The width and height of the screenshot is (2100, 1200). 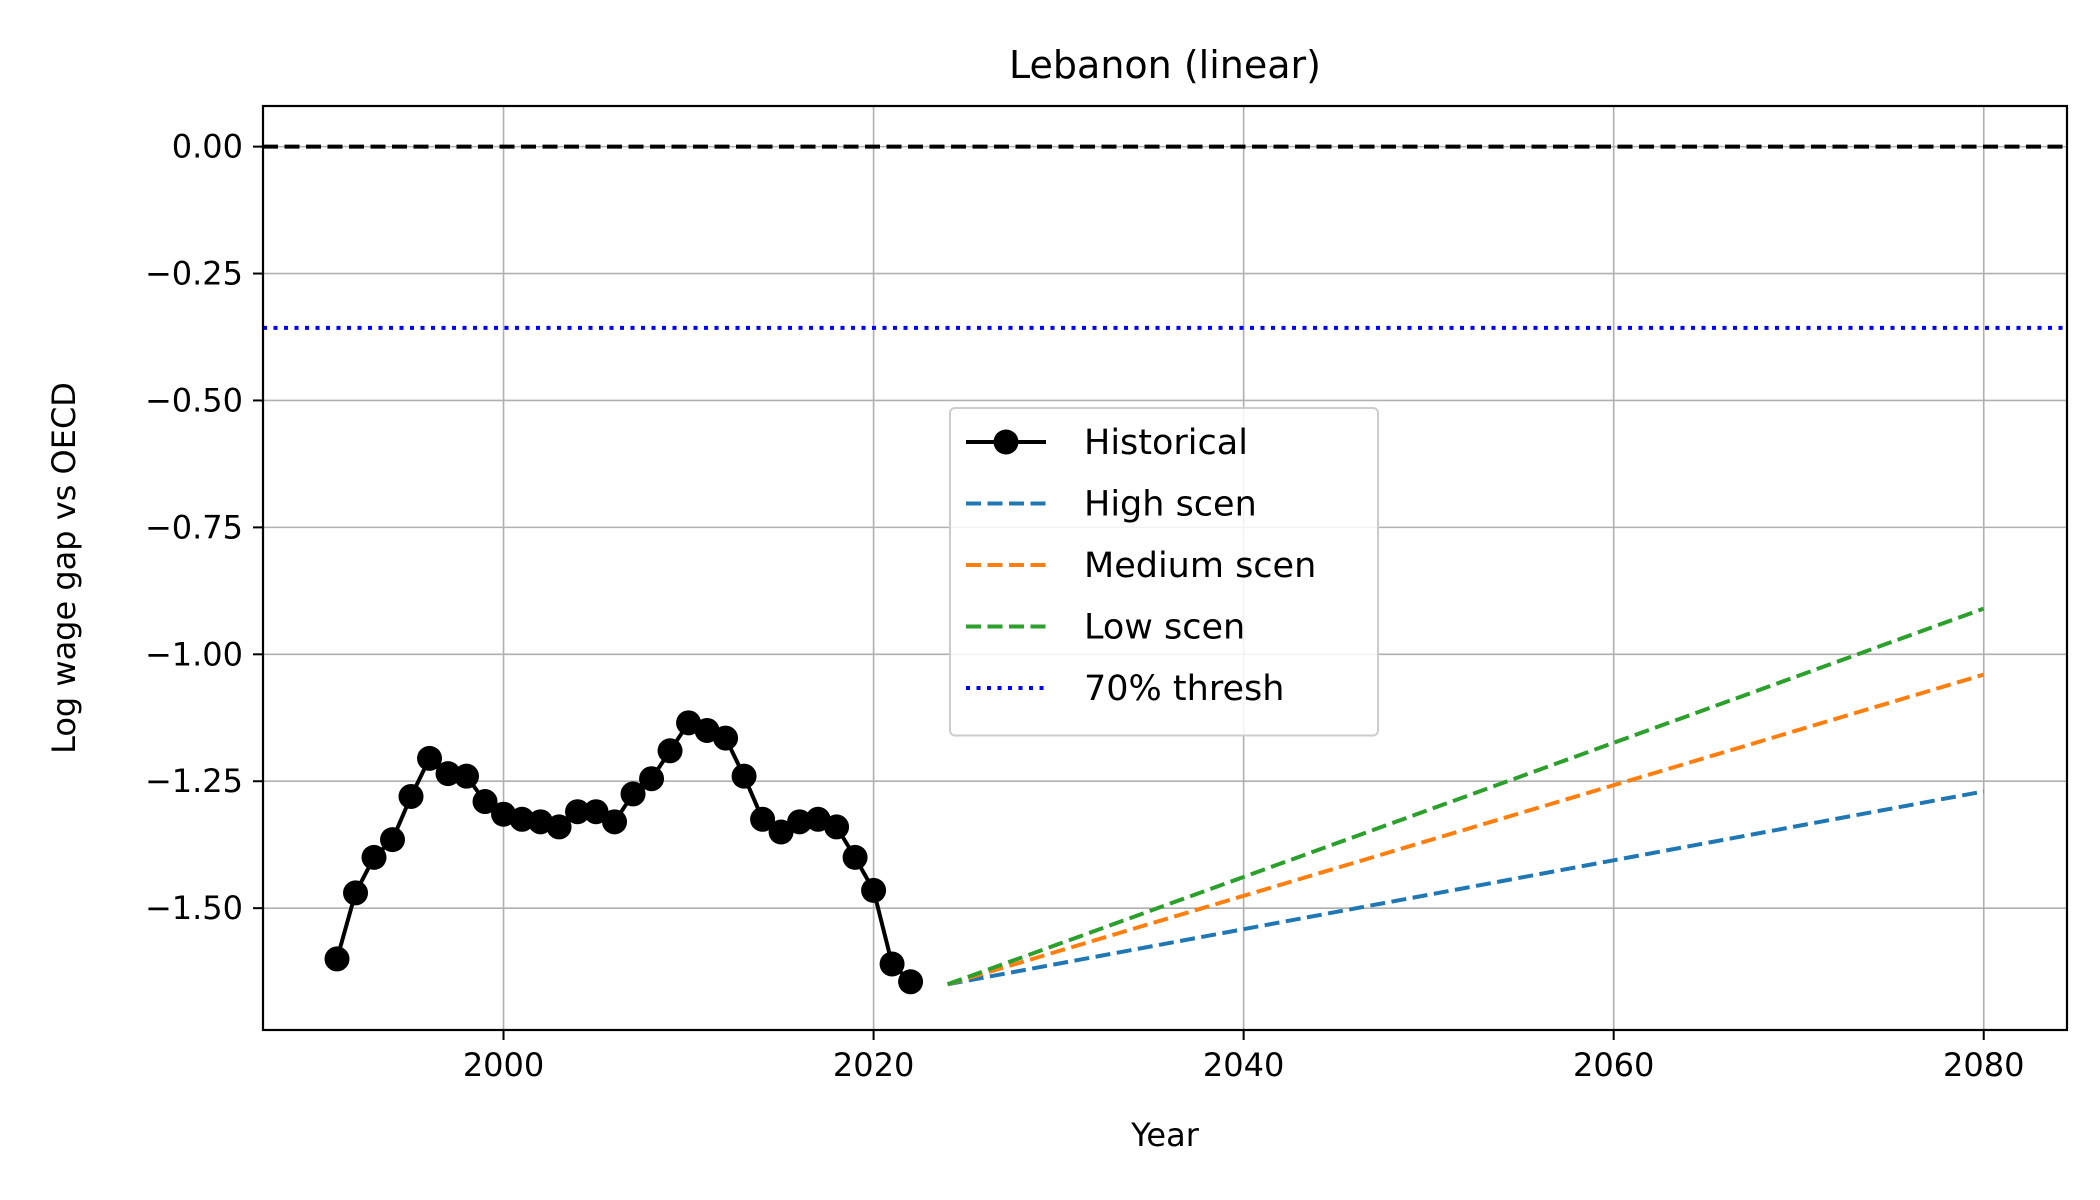 What do you see at coordinates (1243, 1065) in the screenshot?
I see `x-tick-label: 2040` at bounding box center [1243, 1065].